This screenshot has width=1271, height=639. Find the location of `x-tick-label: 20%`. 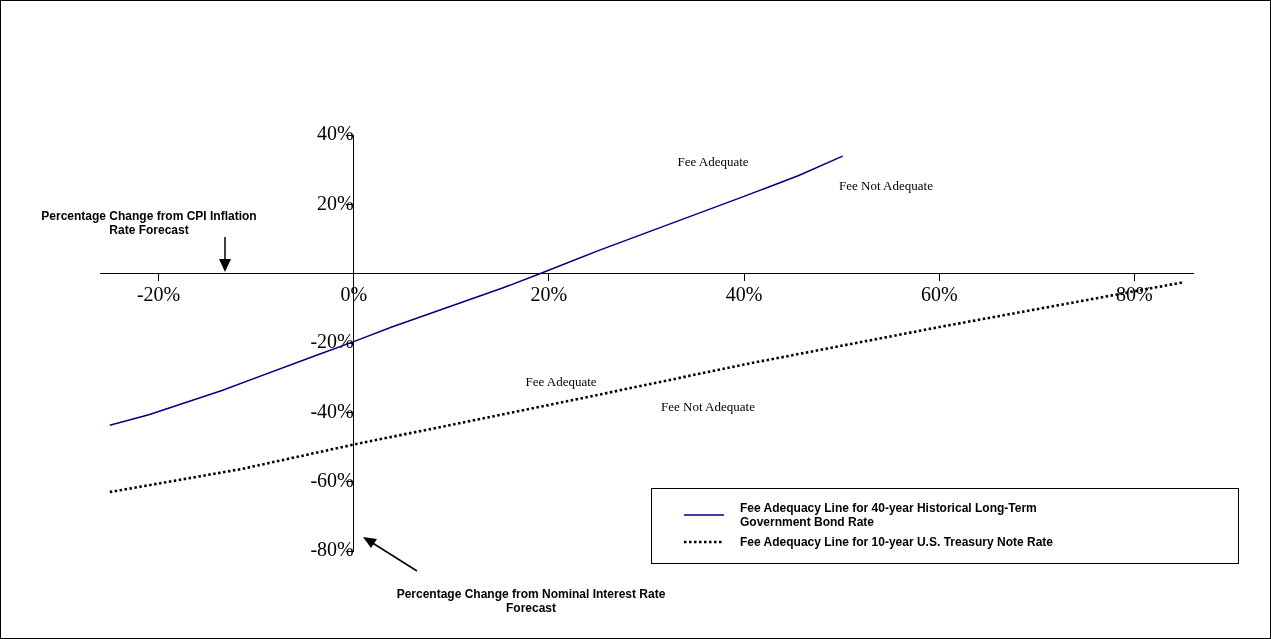

x-tick-label: 20% is located at coordinates (549, 293).